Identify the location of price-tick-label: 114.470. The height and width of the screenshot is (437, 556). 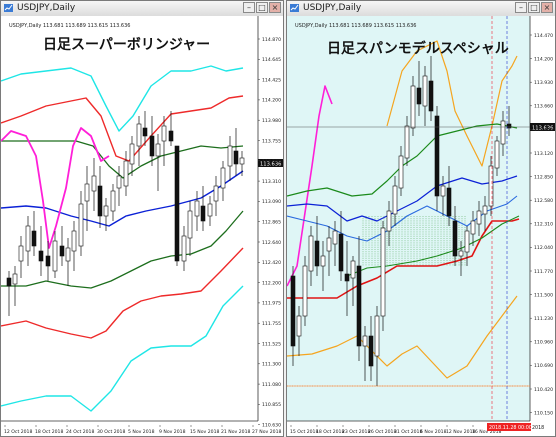
(543, 36).